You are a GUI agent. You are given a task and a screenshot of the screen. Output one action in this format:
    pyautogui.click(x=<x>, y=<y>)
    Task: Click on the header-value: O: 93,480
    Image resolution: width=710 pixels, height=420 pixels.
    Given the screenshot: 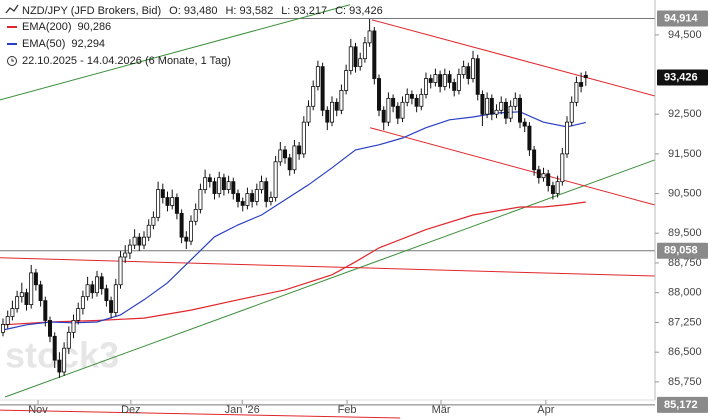 What is the action you would take?
    pyautogui.click(x=193, y=11)
    